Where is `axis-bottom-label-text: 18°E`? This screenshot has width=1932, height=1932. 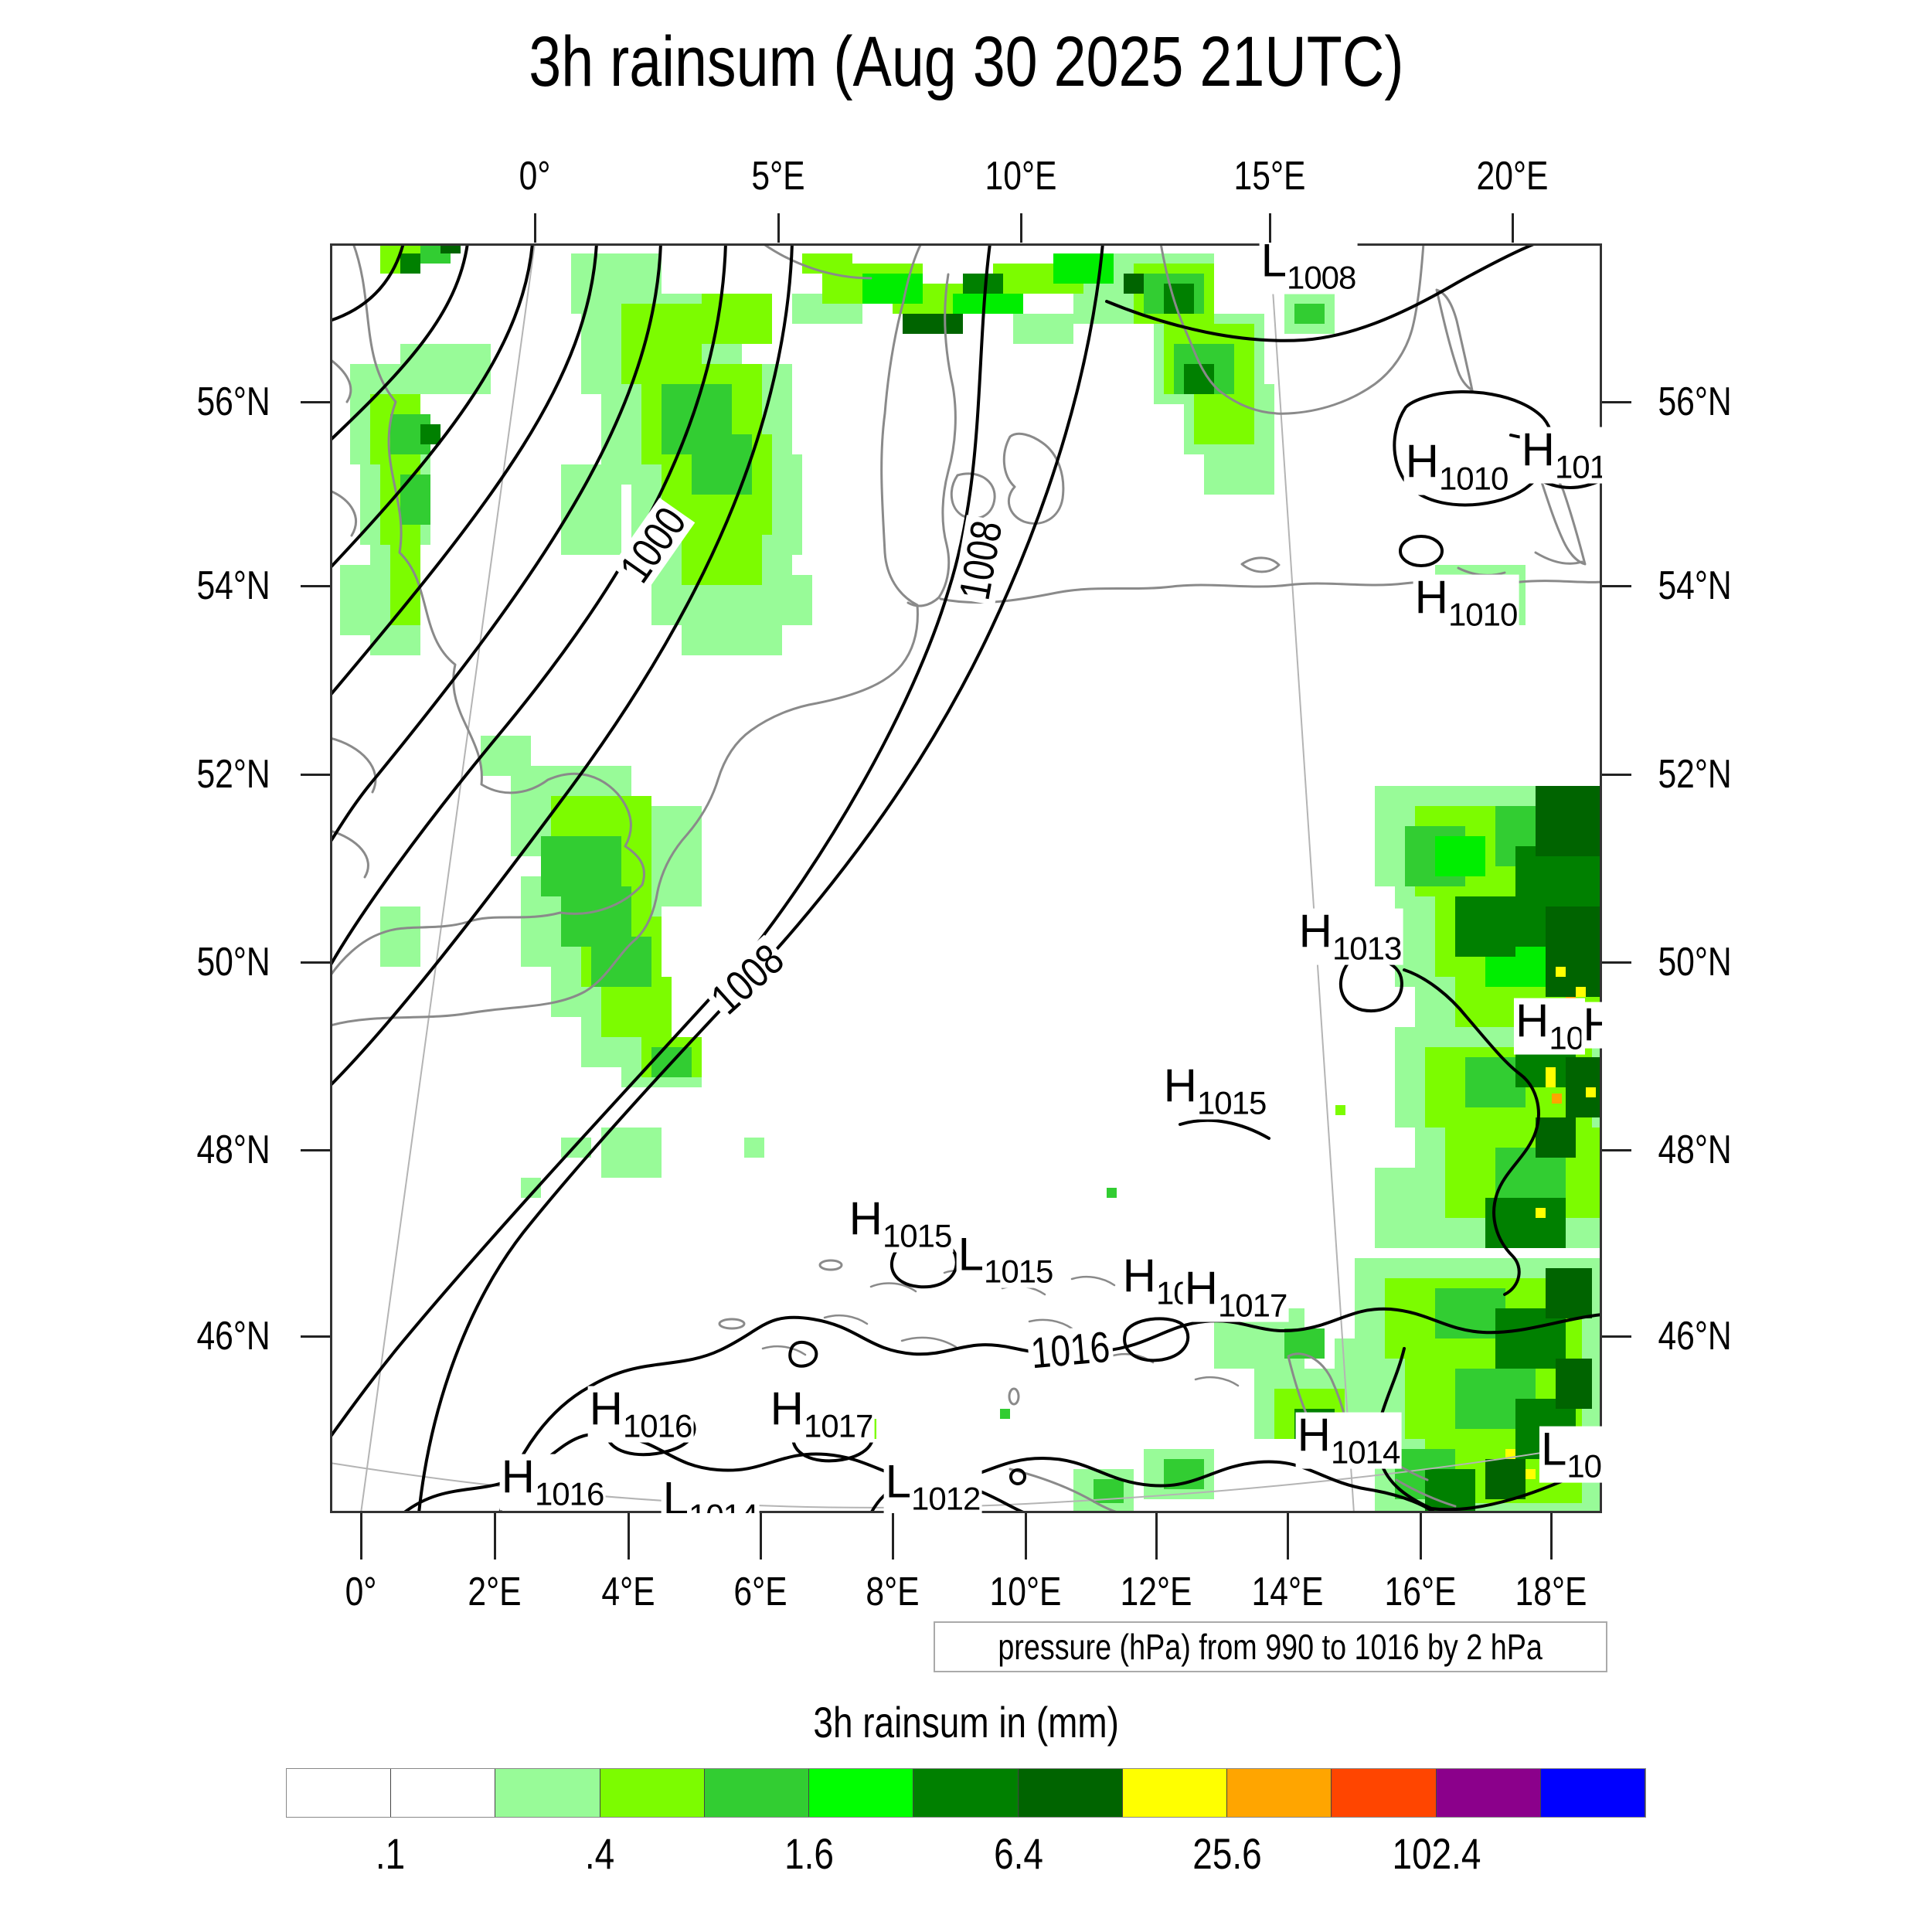 axis-bottom-label-text: 18°E is located at coordinates (1551, 1592).